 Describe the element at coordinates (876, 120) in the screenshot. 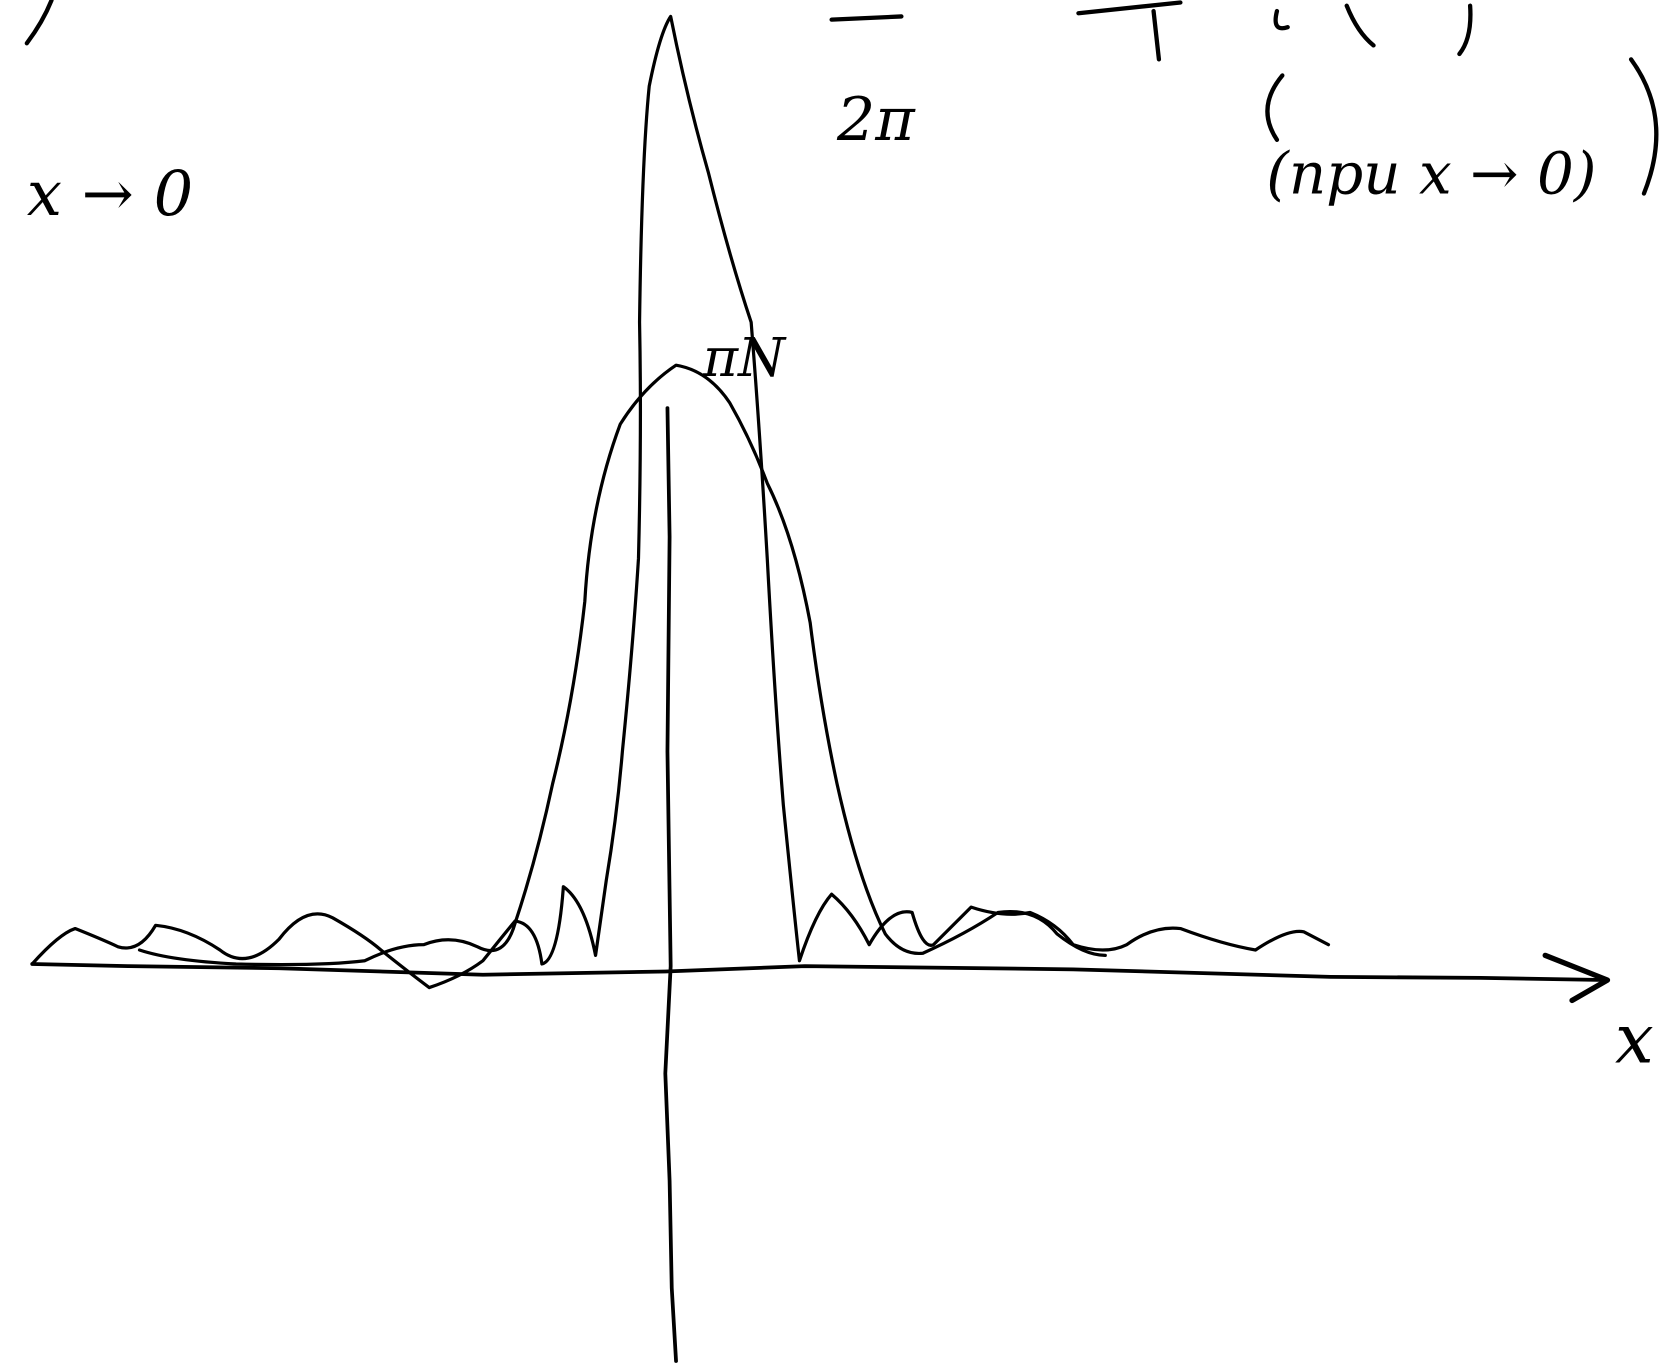

I see `fraction-denominator: 2π` at that location.